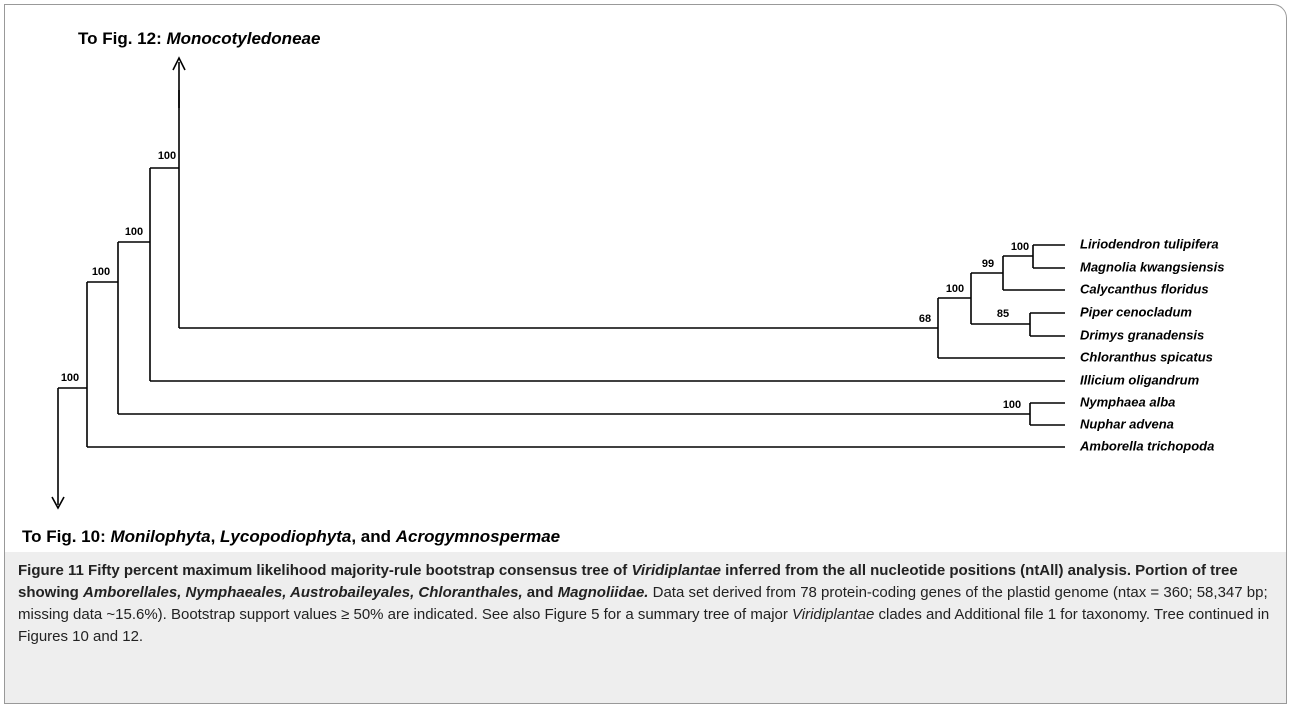  I want to click on label-run: To Fig. 12:, so click(122, 38).